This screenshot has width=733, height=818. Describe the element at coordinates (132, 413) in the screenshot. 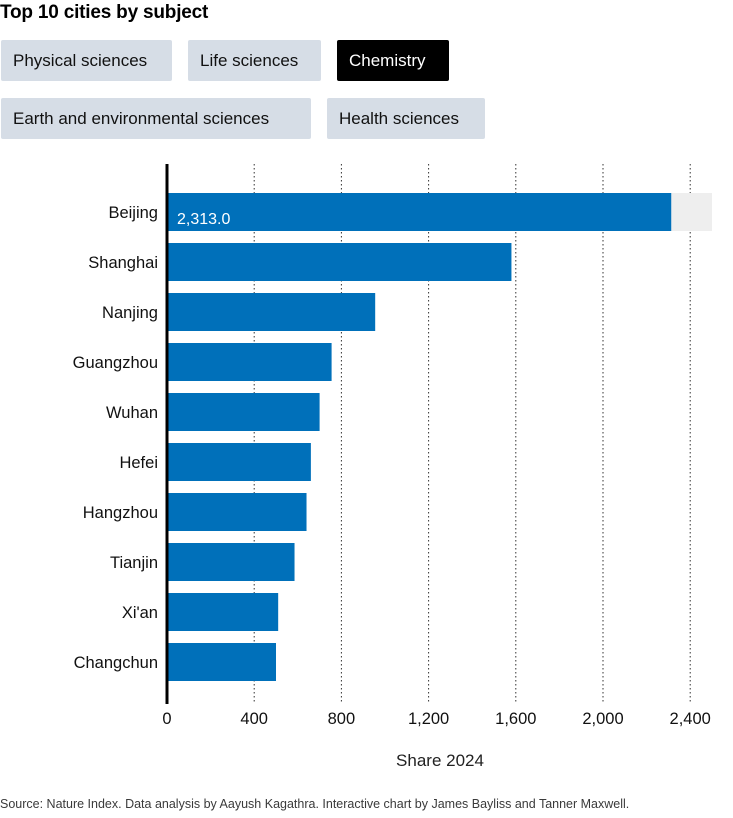

I see `category-label: Wuhan` at that location.